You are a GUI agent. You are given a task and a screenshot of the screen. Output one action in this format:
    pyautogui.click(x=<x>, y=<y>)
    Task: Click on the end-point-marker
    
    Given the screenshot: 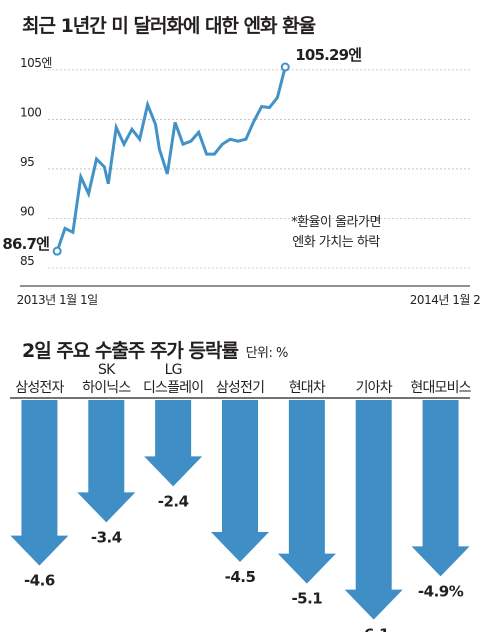 What is the action you would take?
    pyautogui.click(x=285, y=67)
    